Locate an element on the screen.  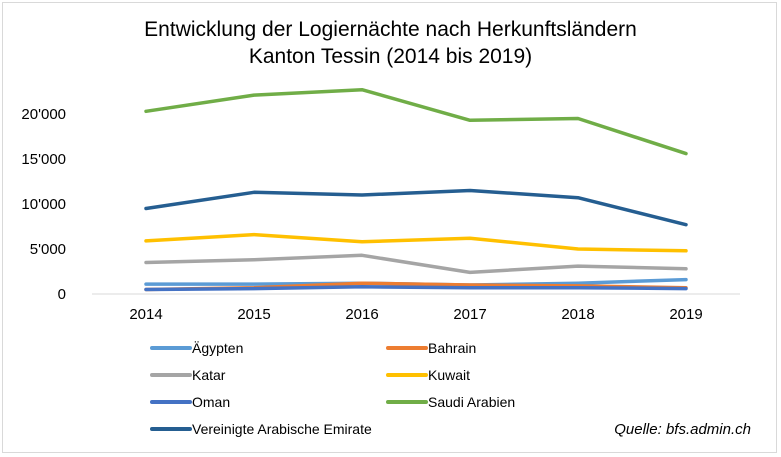
chart-title-line-2: Kanton Tessin (2014 bis 2019) is located at coordinates (390, 56).